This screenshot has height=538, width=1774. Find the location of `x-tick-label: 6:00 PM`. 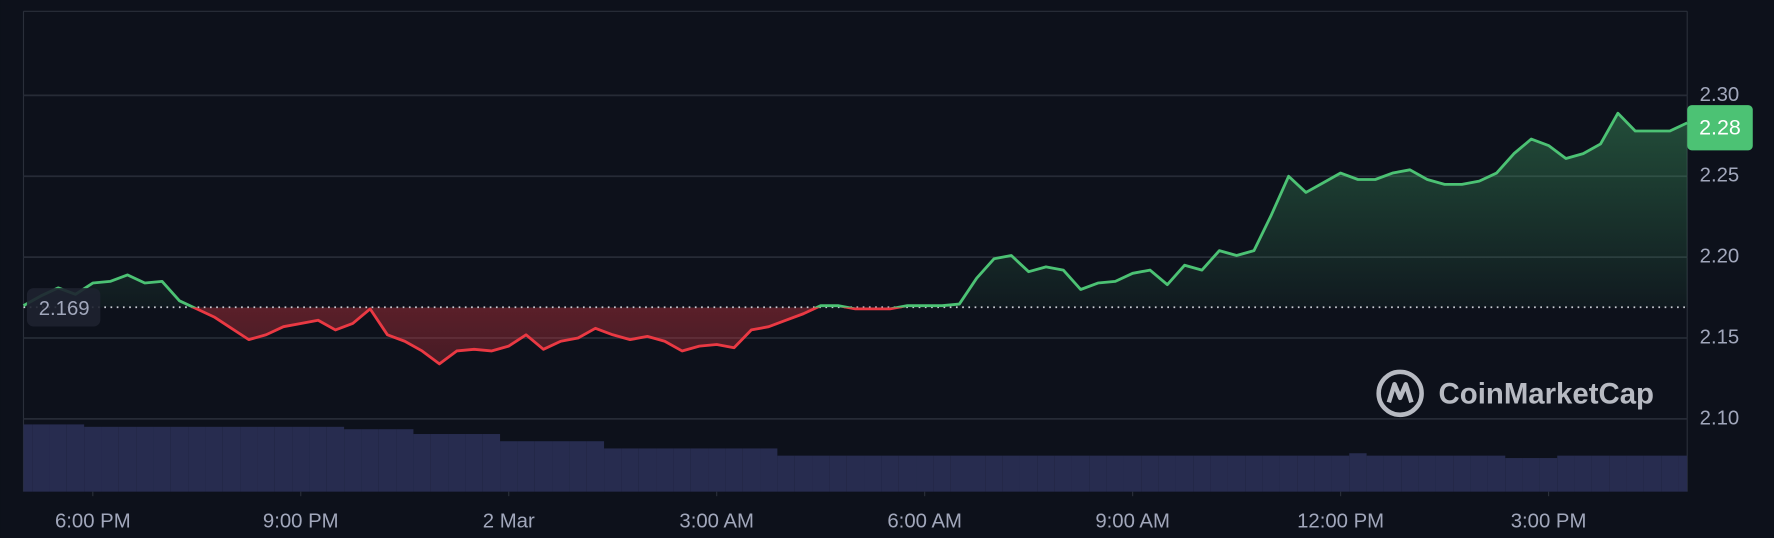

x-tick-label: 6:00 PM is located at coordinates (93, 522).